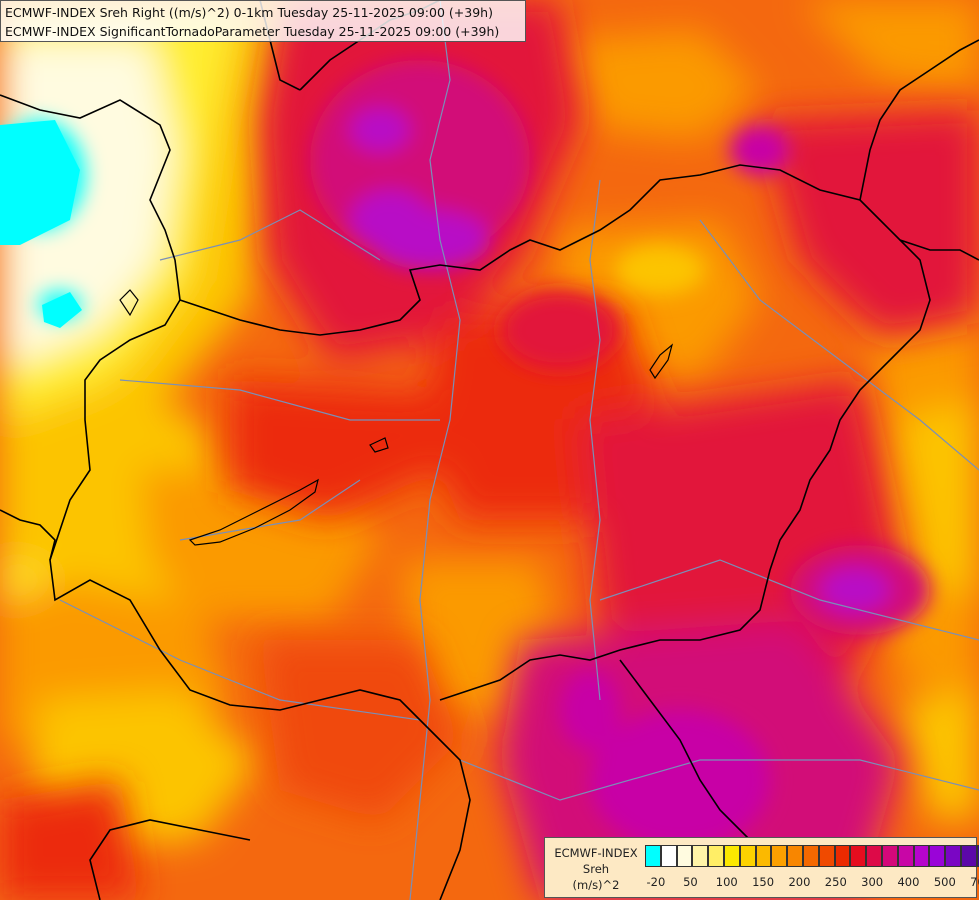 The height and width of the screenshot is (900, 979). What do you see at coordinates (596, 853) in the screenshot?
I see `legend-title-line1: ECMWF-INDEX` at bounding box center [596, 853].